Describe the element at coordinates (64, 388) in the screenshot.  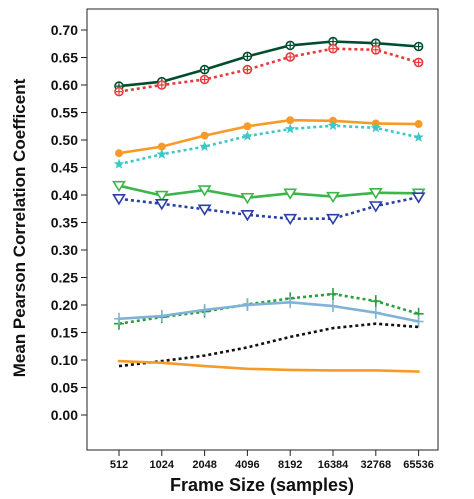
I see `y-tick-label: 0.05` at that location.